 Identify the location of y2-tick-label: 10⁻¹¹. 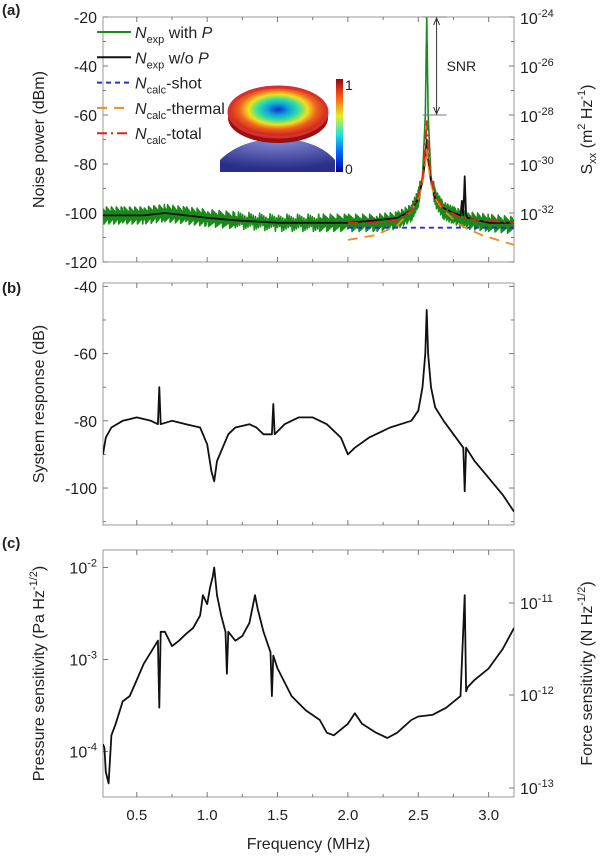
(536, 603).